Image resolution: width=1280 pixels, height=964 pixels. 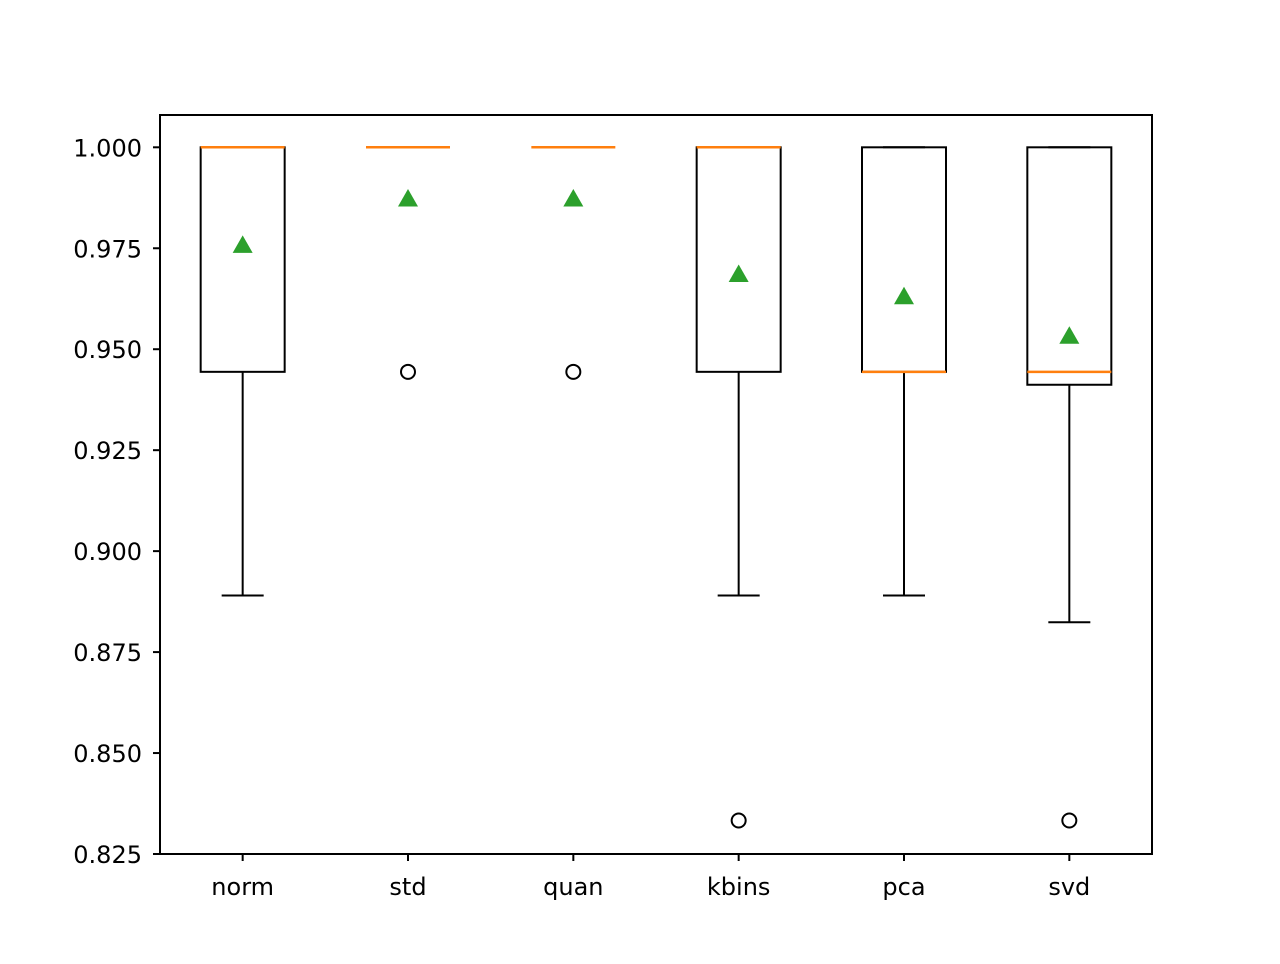 I want to click on y-tick-label-1: 0.850, so click(x=107, y=754).